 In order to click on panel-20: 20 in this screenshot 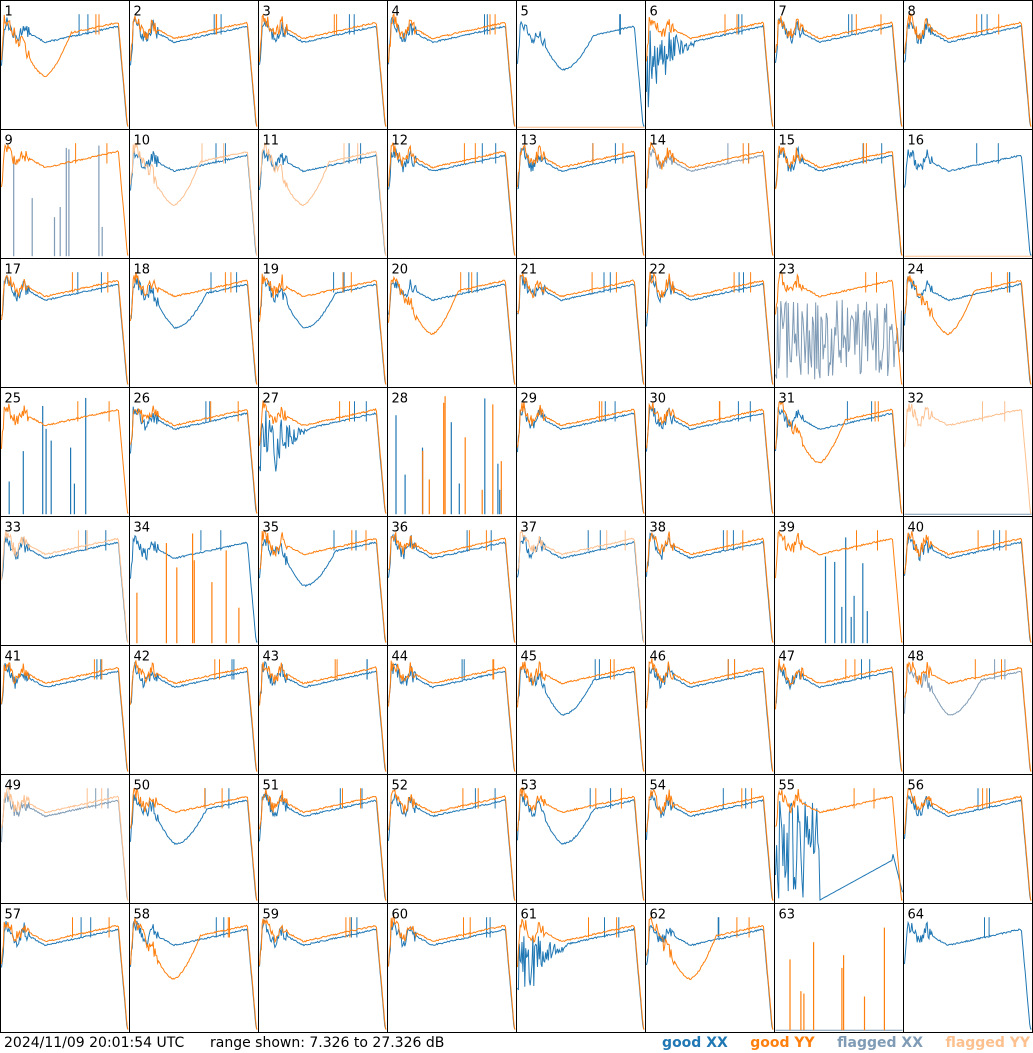, I will do `click(452, 323)`.